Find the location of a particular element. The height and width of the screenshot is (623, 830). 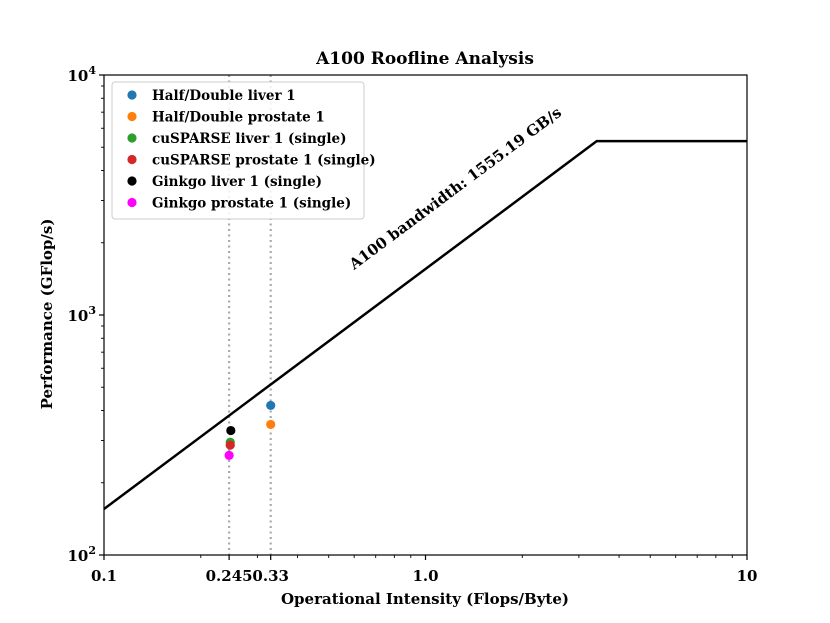

chart-title: A100 Roofline Analysis is located at coordinates (424, 59).